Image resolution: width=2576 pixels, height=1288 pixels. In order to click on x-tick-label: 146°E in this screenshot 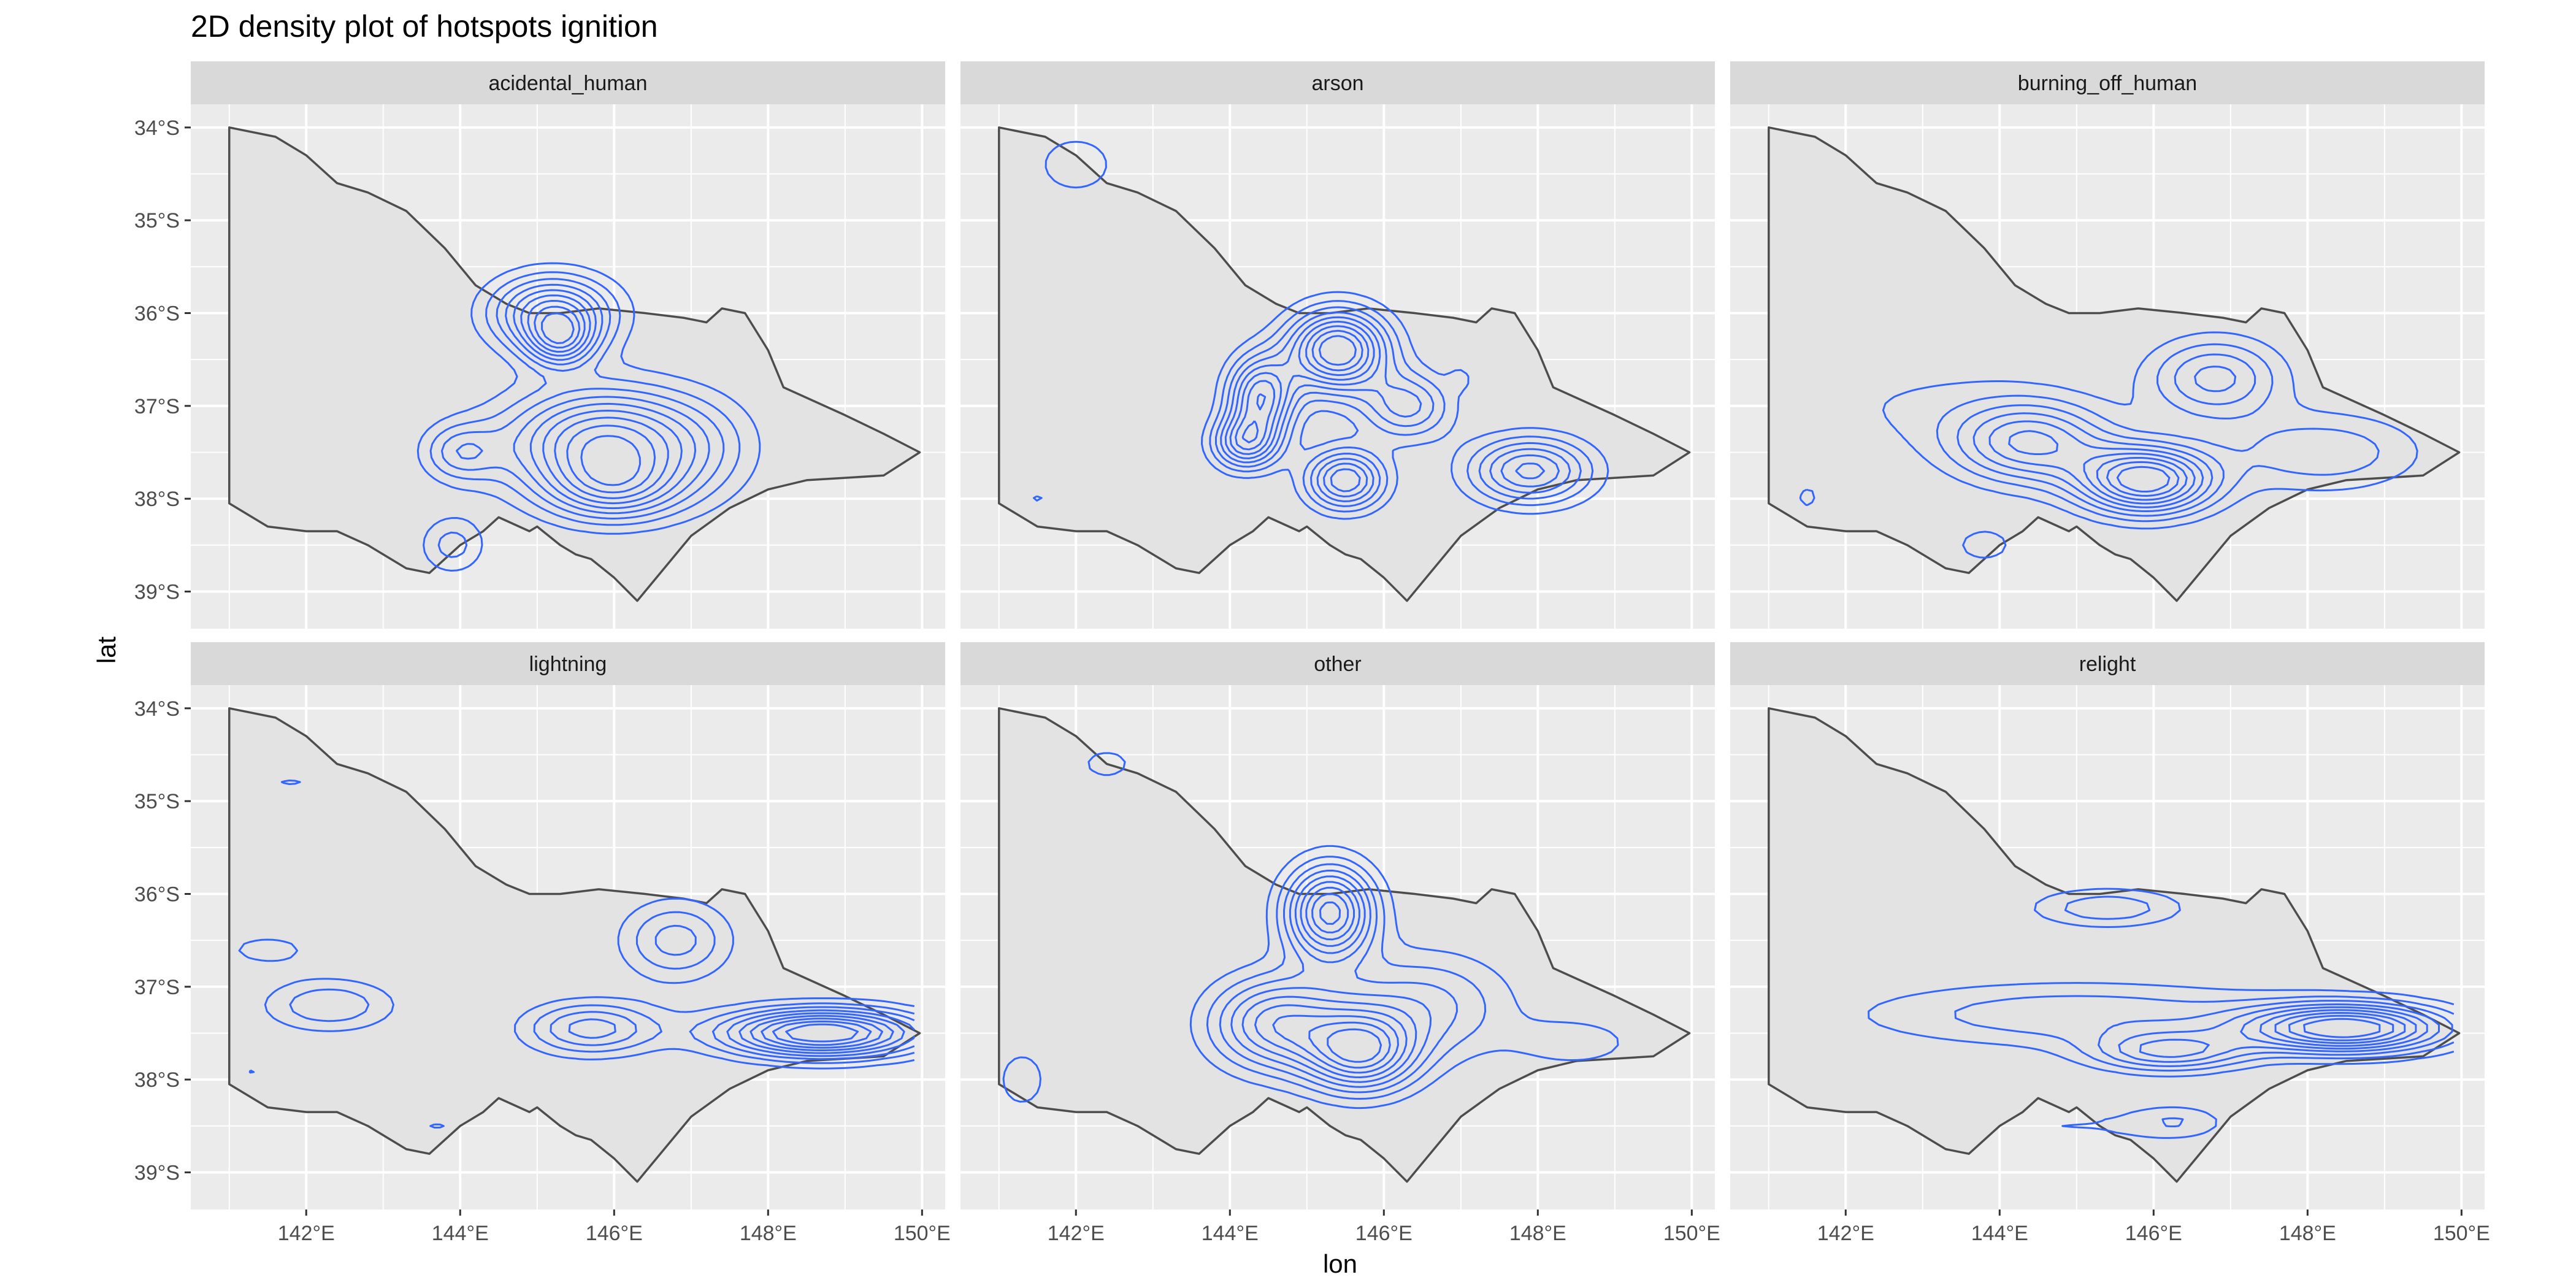, I will do `click(2153, 1233)`.